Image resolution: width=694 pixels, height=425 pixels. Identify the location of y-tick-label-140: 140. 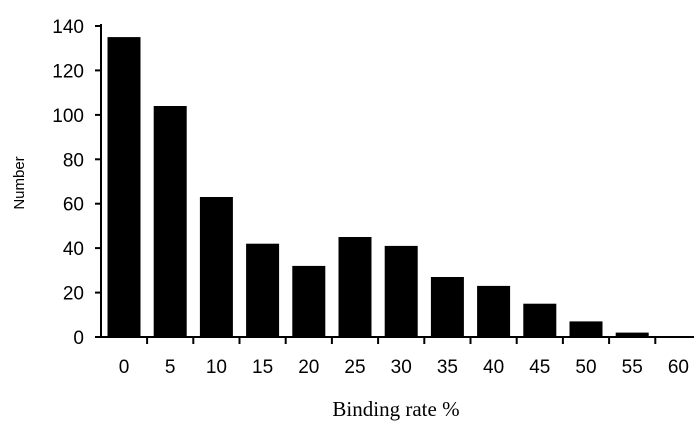
(68, 27).